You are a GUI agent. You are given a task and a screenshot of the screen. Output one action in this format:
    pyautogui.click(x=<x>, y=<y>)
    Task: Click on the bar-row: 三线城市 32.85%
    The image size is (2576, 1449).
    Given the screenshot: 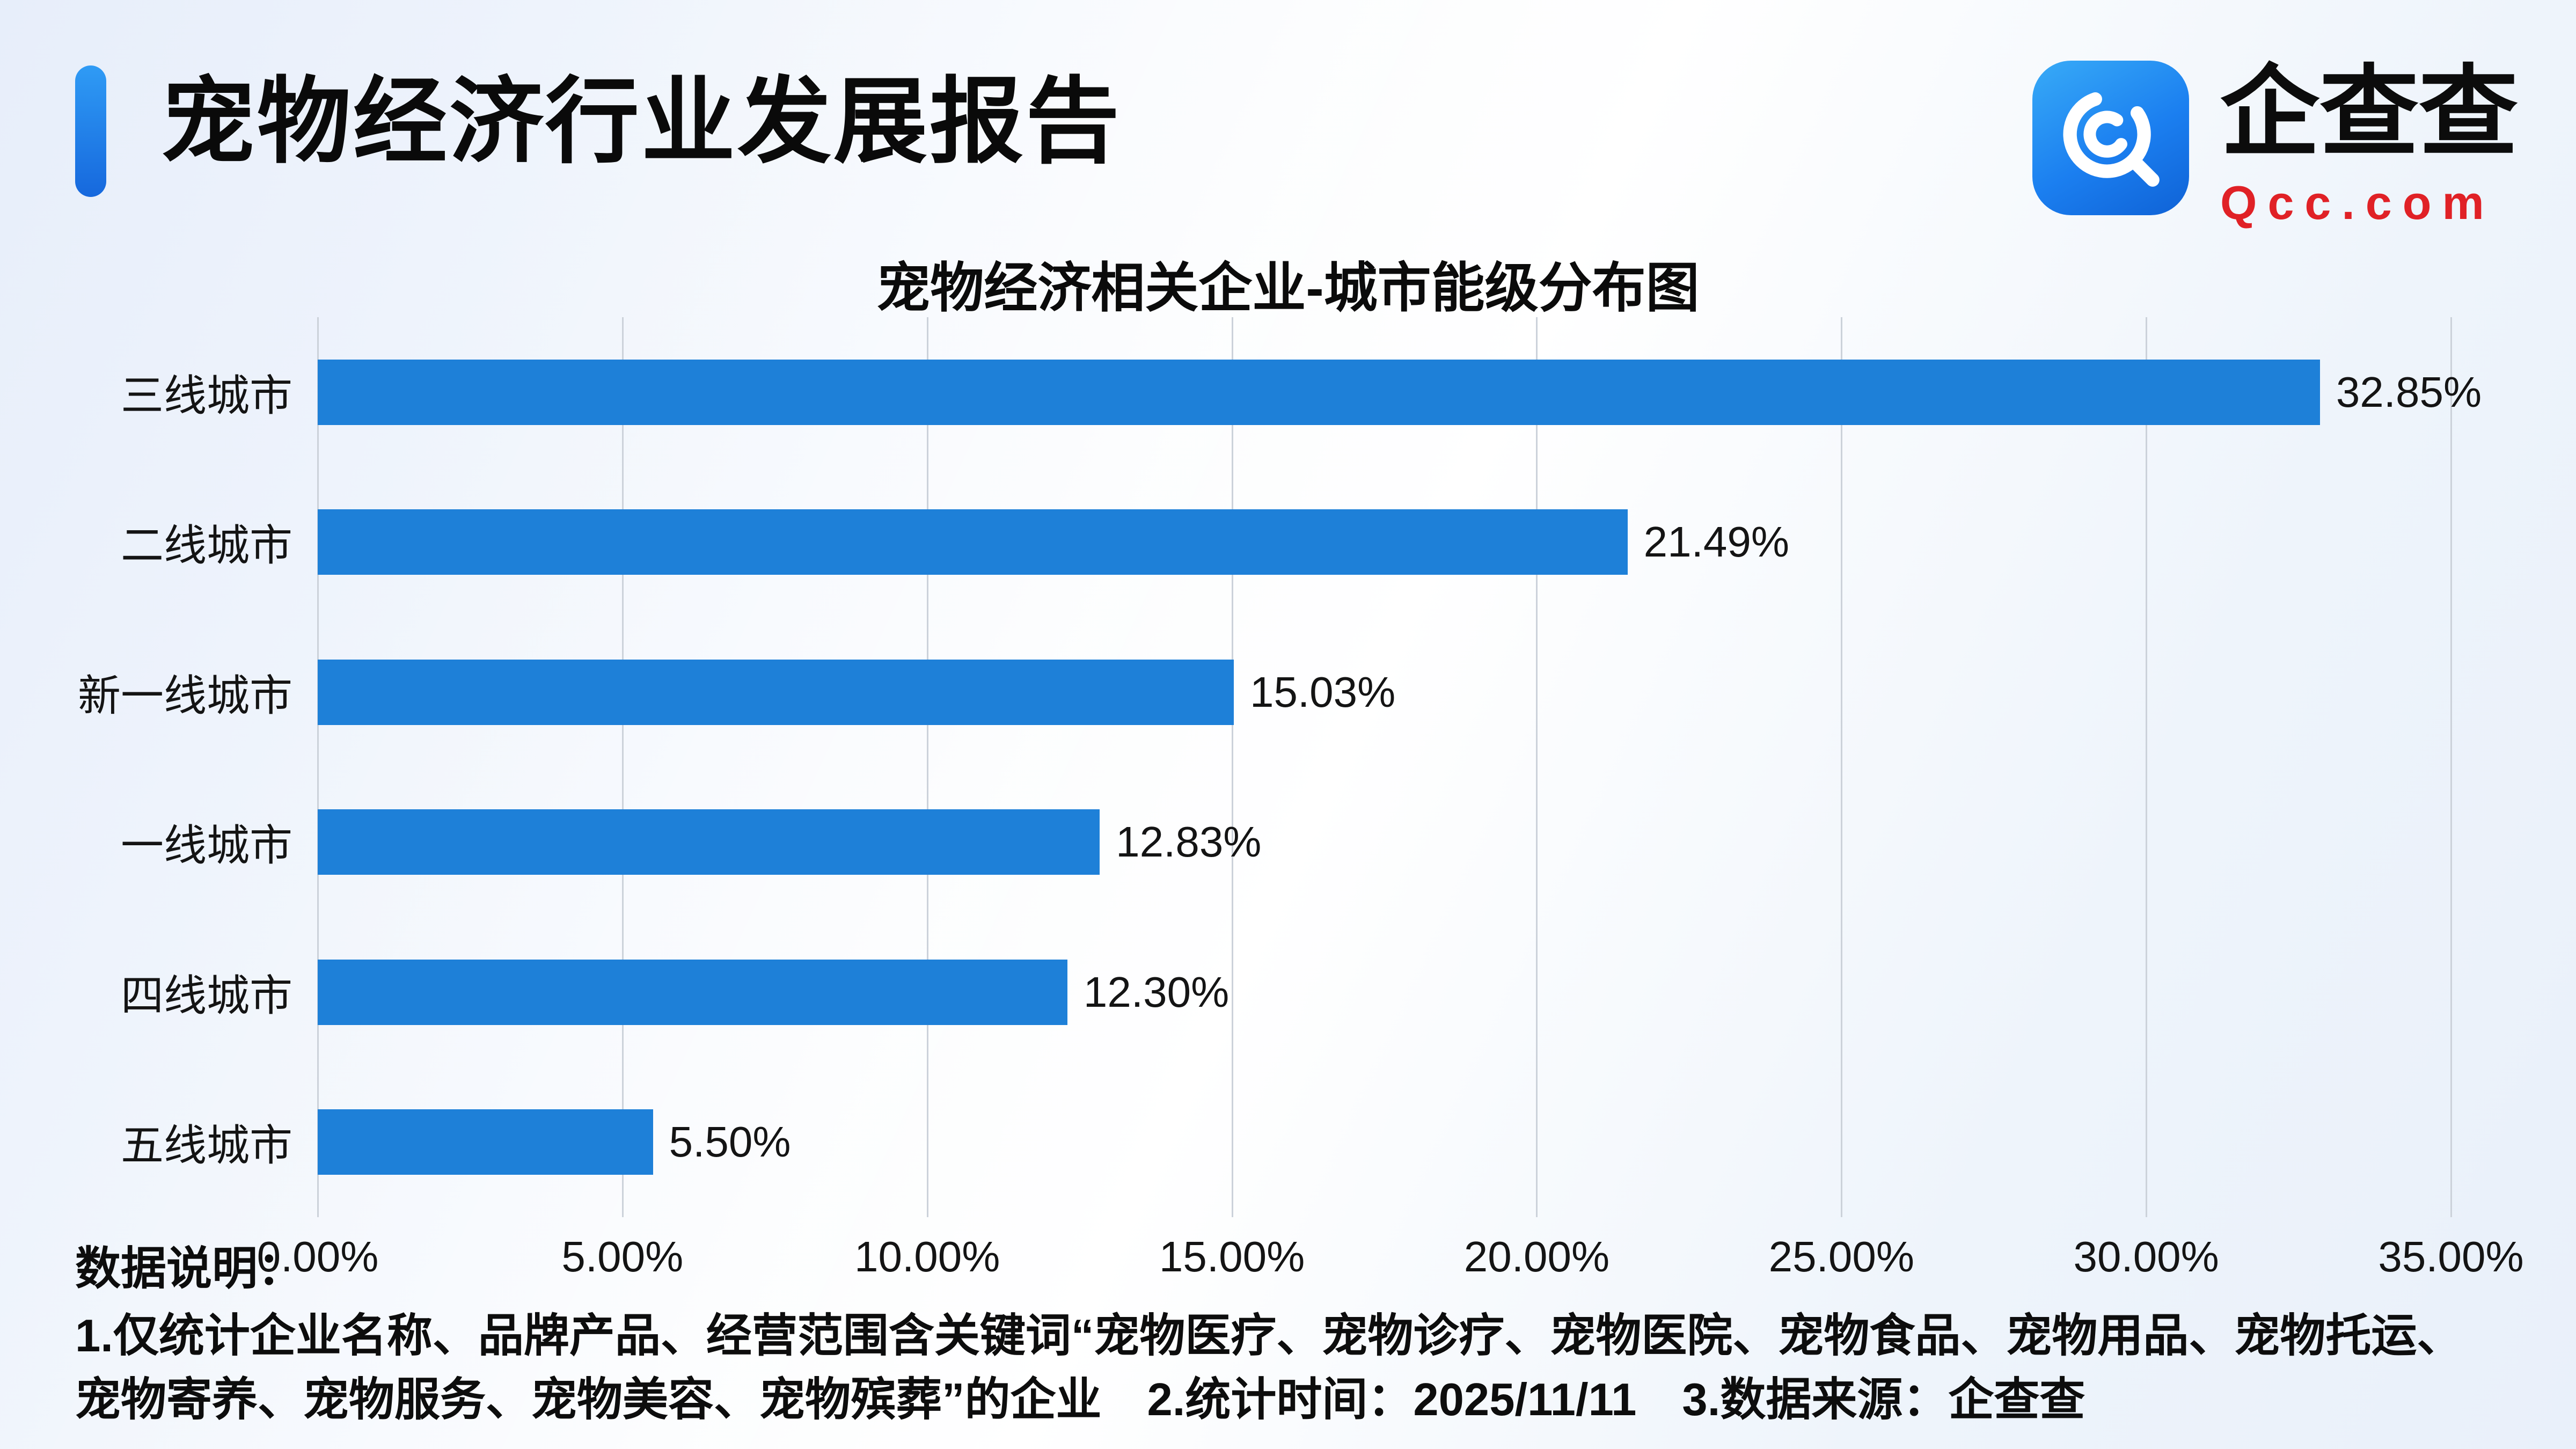 What is the action you would take?
    pyautogui.click(x=1301, y=392)
    